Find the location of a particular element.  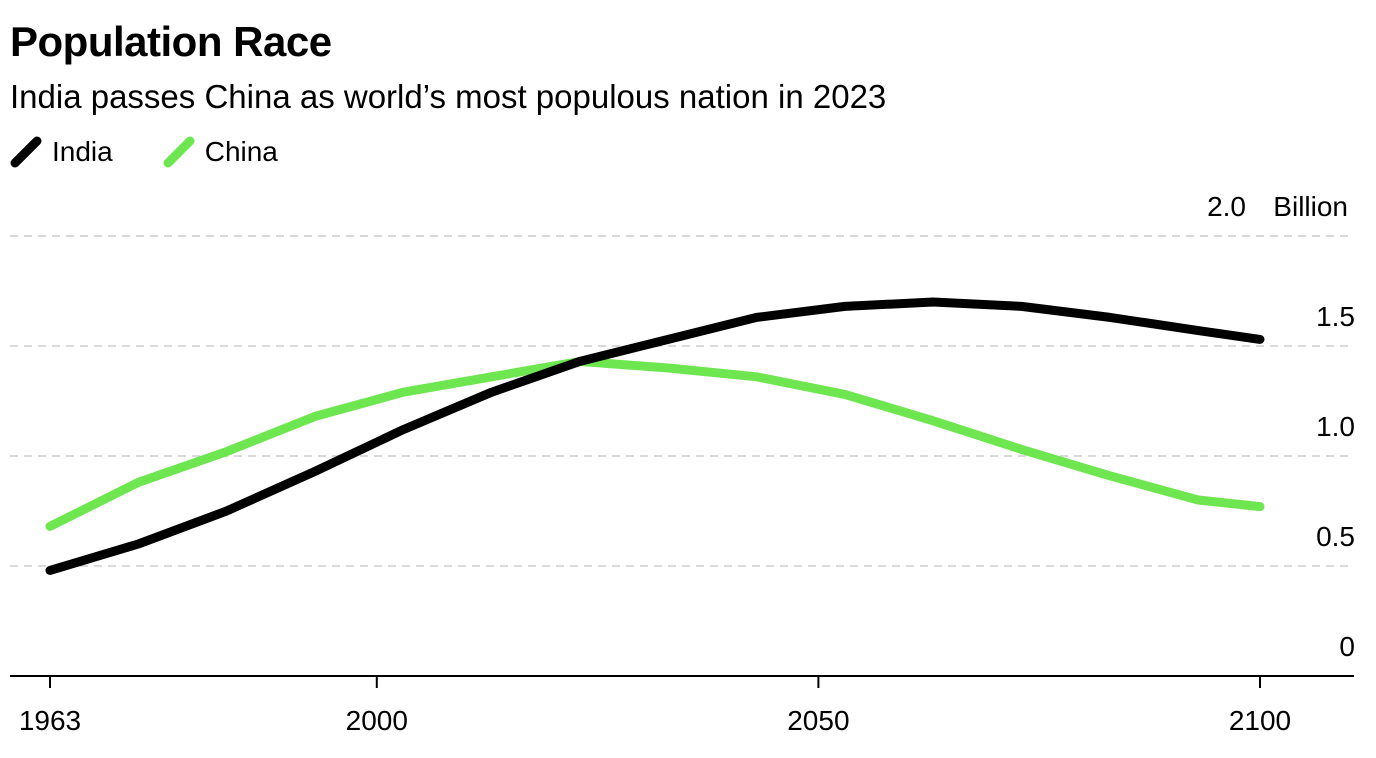

y-unit-label: Billion is located at coordinates (1310, 206).